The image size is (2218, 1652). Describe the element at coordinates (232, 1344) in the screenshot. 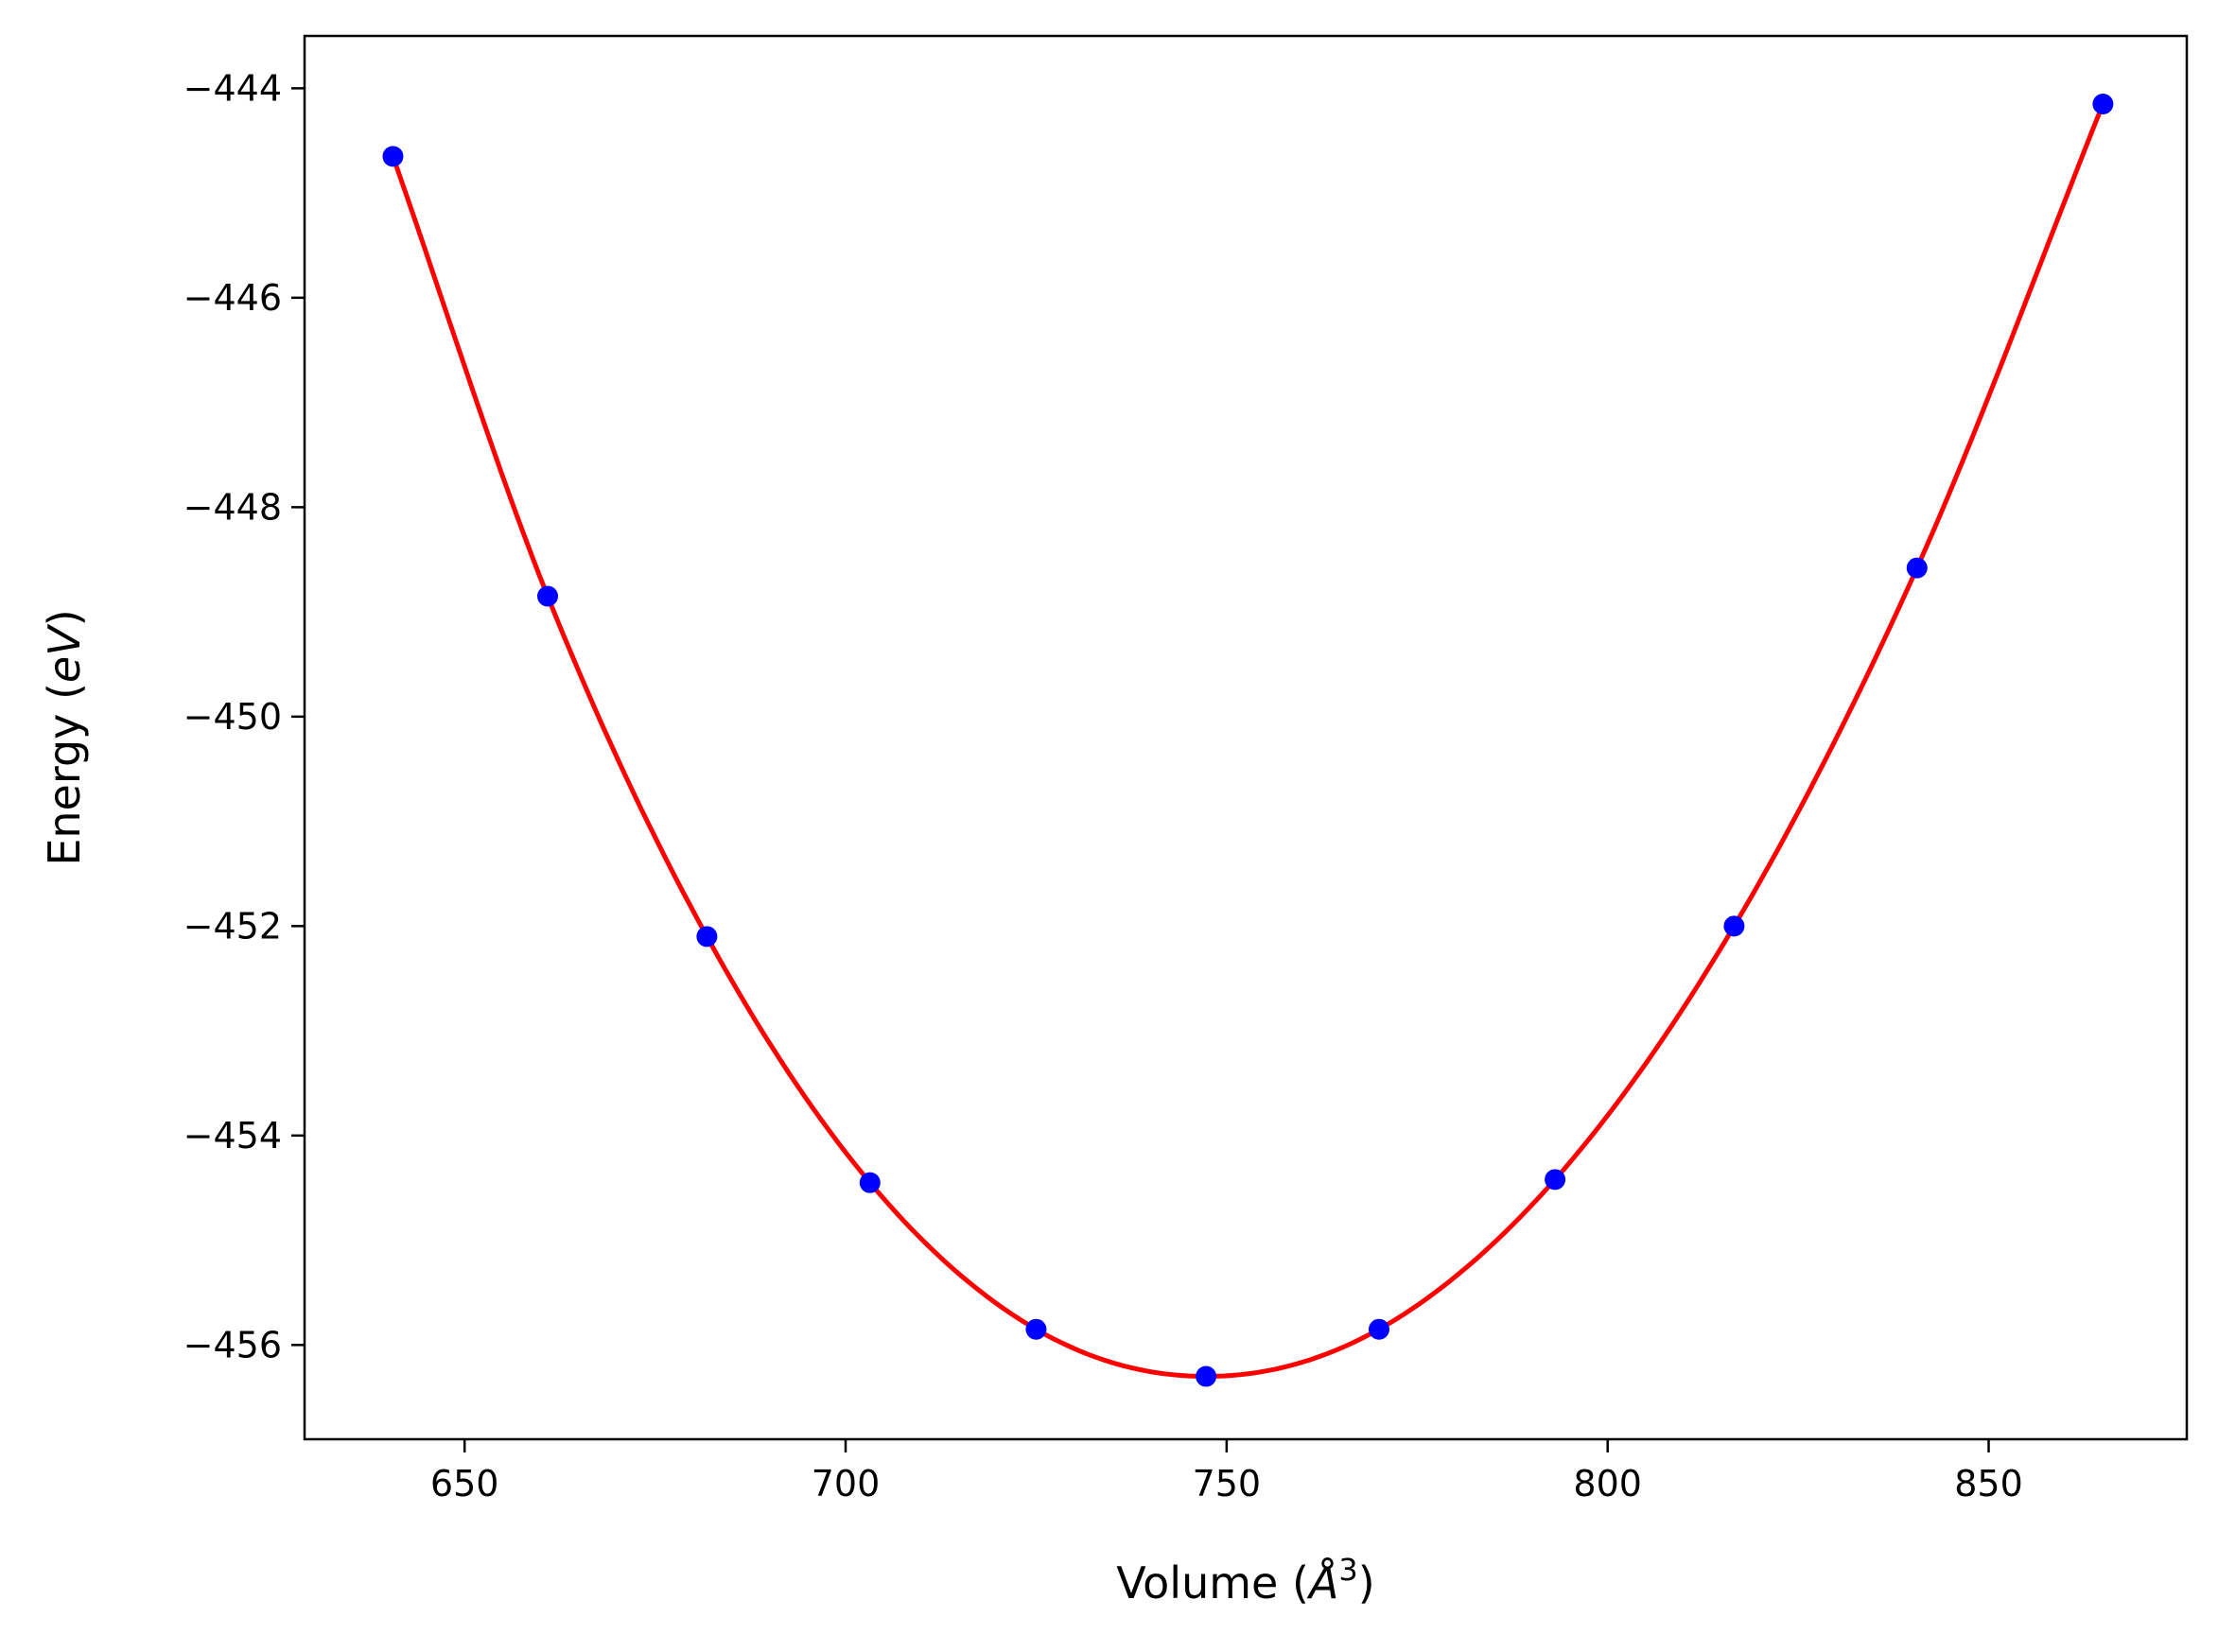

I see `y-tick-label: −456` at that location.